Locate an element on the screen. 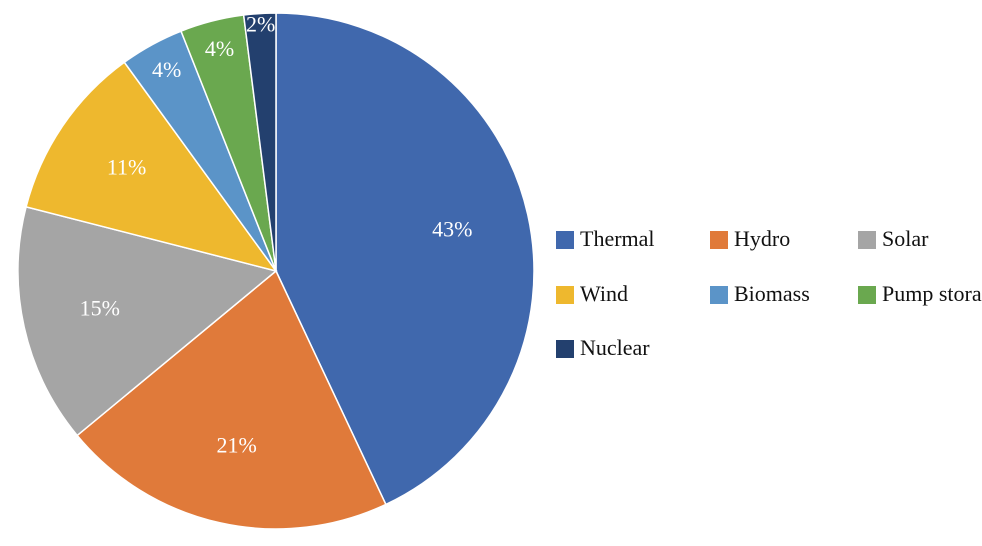 The width and height of the screenshot is (982, 546). slice-label: 43% is located at coordinates (452, 229).